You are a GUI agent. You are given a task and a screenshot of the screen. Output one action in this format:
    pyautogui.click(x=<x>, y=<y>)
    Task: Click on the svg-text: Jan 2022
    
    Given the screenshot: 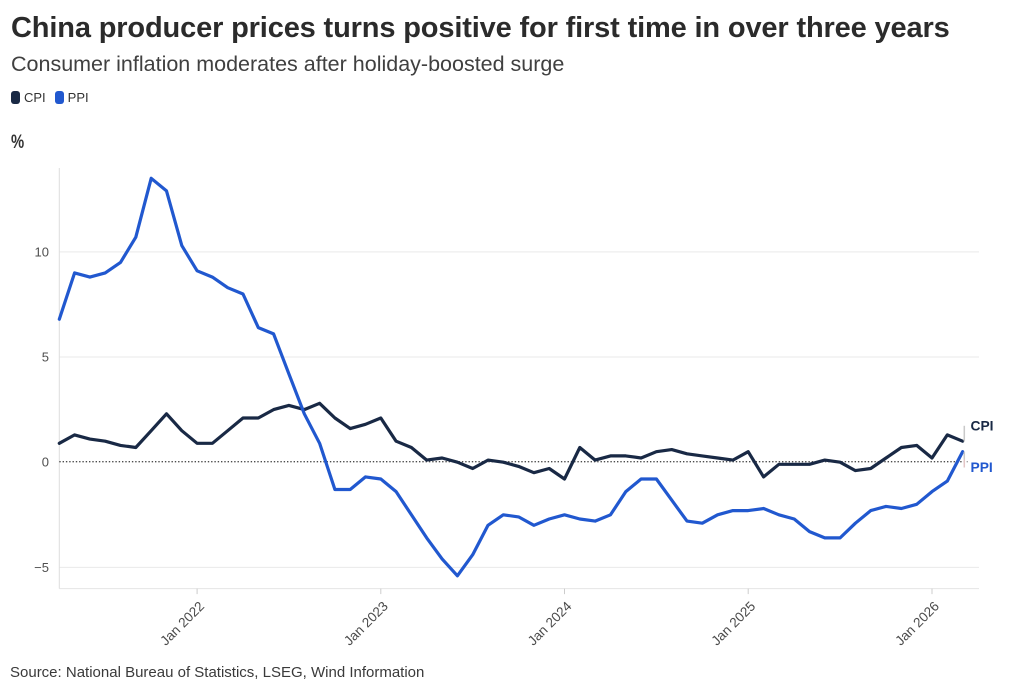 What is the action you would take?
    pyautogui.click(x=182, y=624)
    